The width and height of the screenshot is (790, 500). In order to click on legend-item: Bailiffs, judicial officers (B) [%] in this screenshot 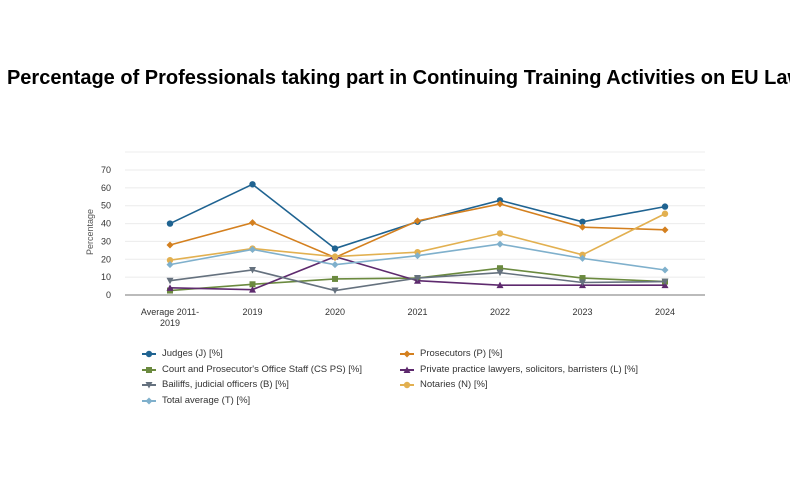, I will do `click(215, 384)`.